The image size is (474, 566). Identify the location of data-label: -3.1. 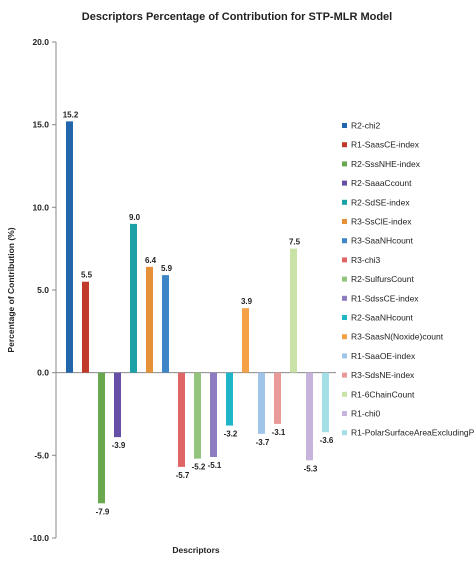
(279, 432).